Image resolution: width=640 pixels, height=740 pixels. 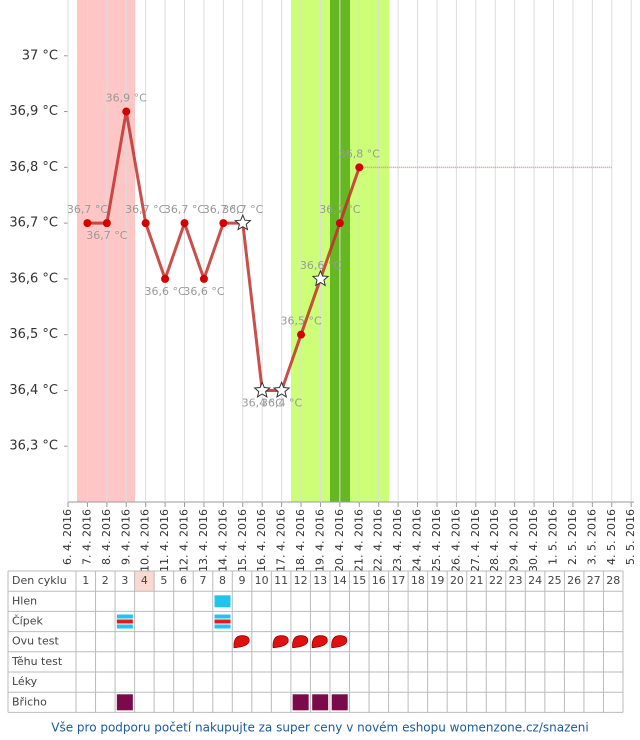 I want to click on mucus-icon, so click(x=222, y=601).